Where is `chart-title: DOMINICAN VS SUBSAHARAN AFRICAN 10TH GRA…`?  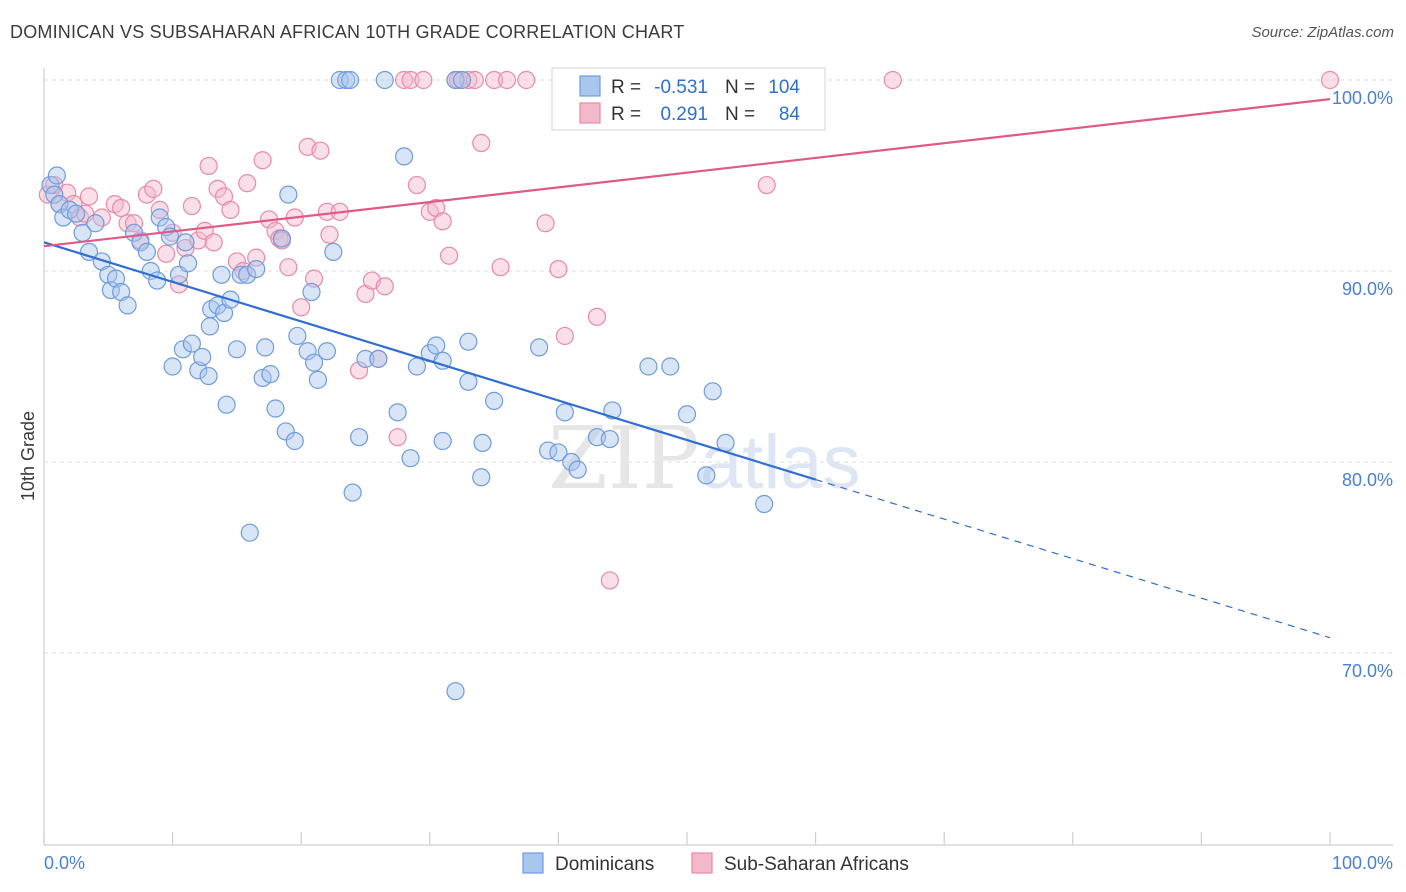 chart-title: DOMINICAN VS SUBSAHARAN AFRICAN 10TH GRA… is located at coordinates (347, 32).